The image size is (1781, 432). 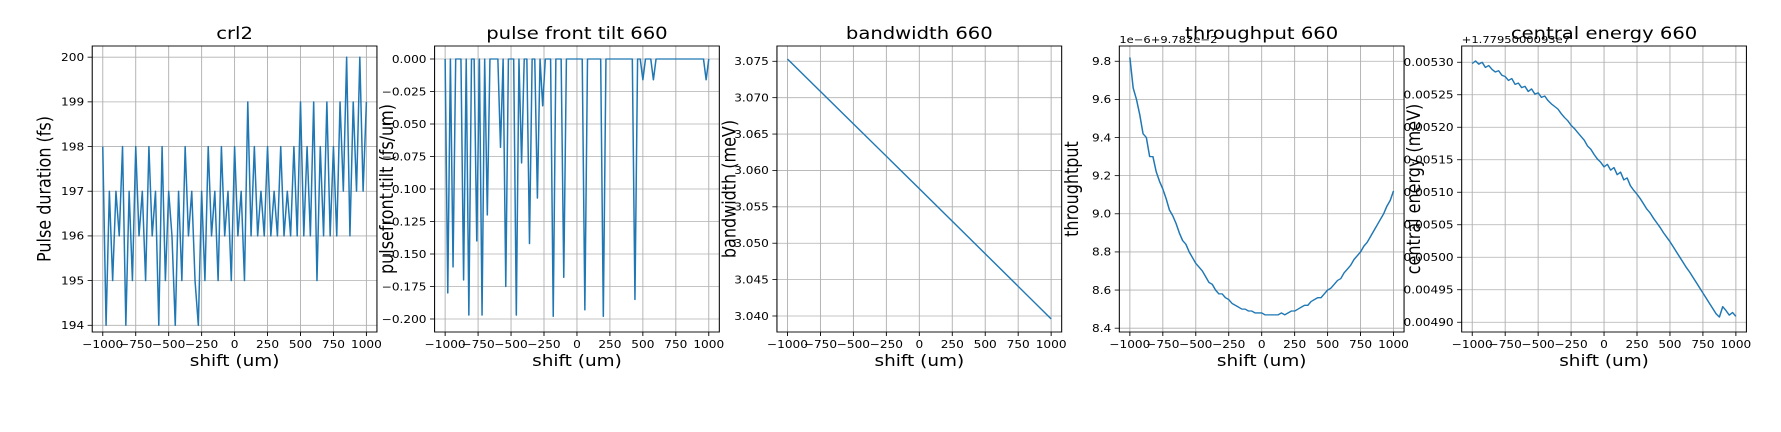 I want to click on y-tick-label: 194, so click(x=72, y=325).